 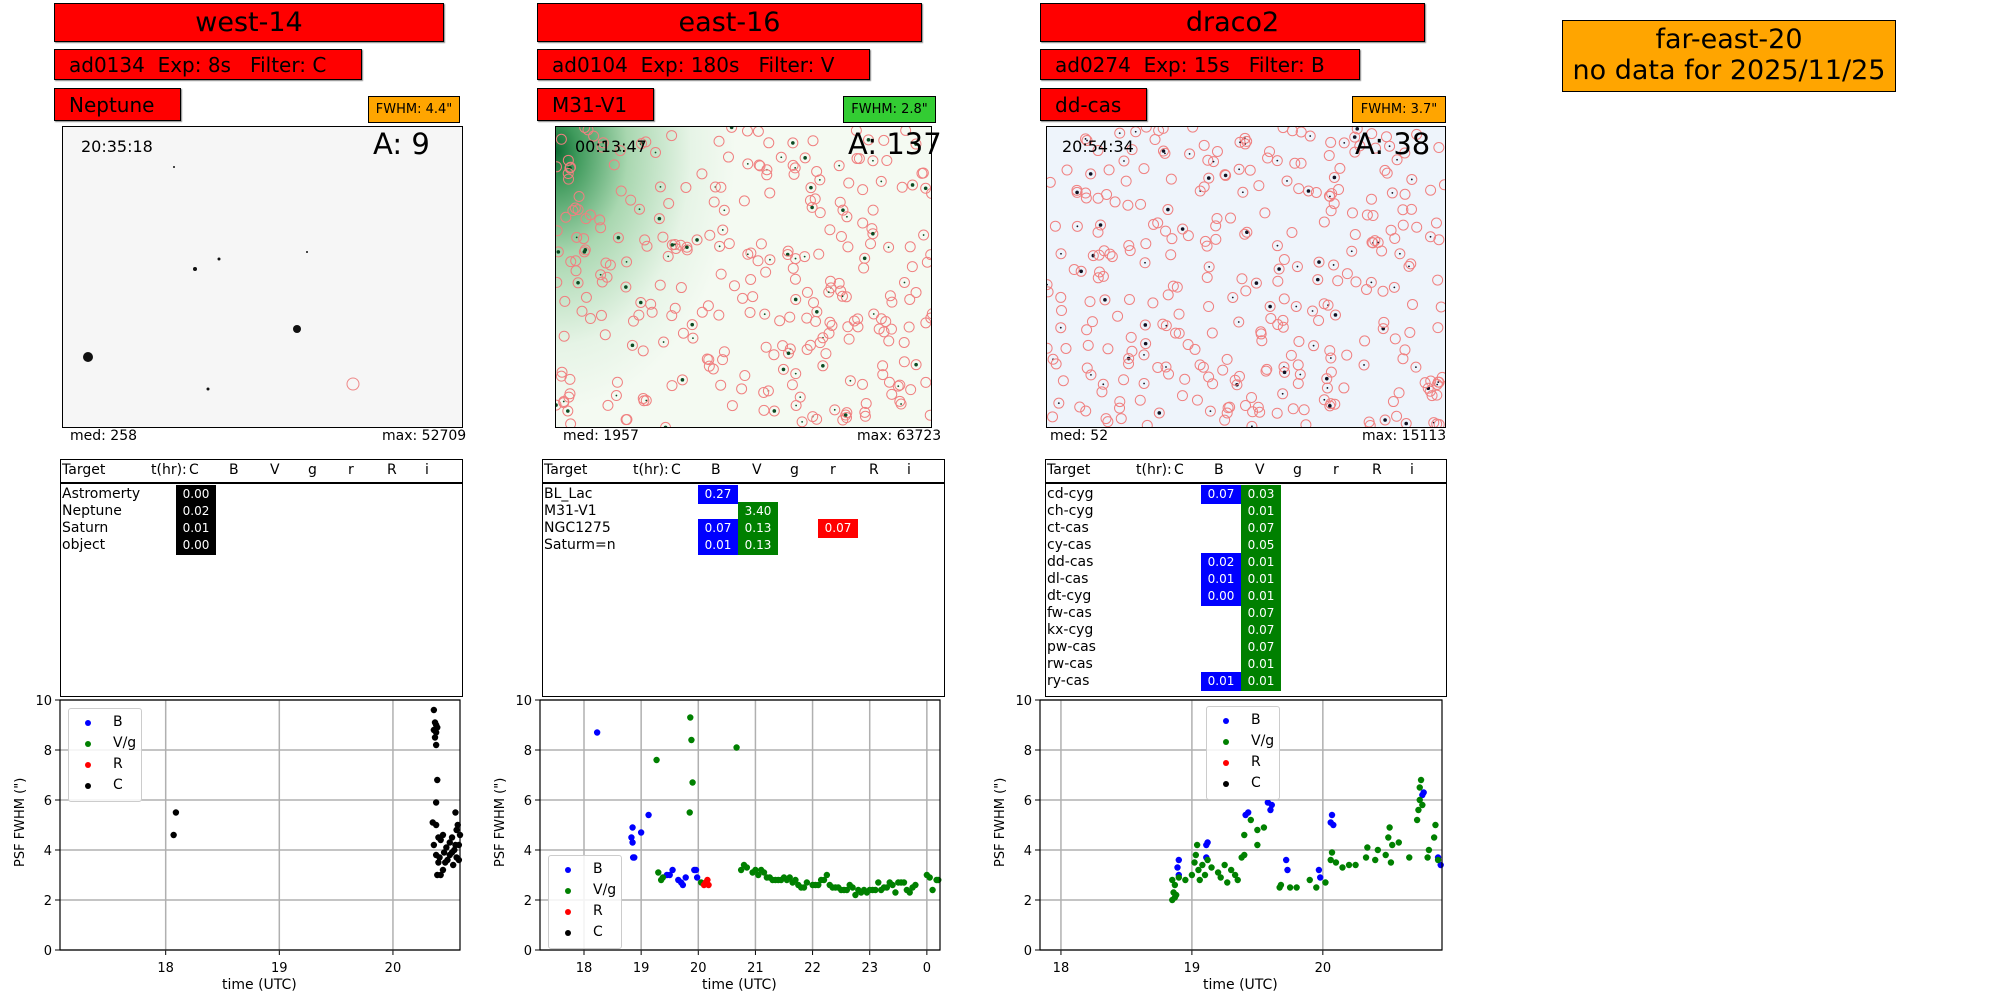 What do you see at coordinates (1246, 681) in the screenshot?
I see `table-row: ry-cas 0.01 0.01` at bounding box center [1246, 681].